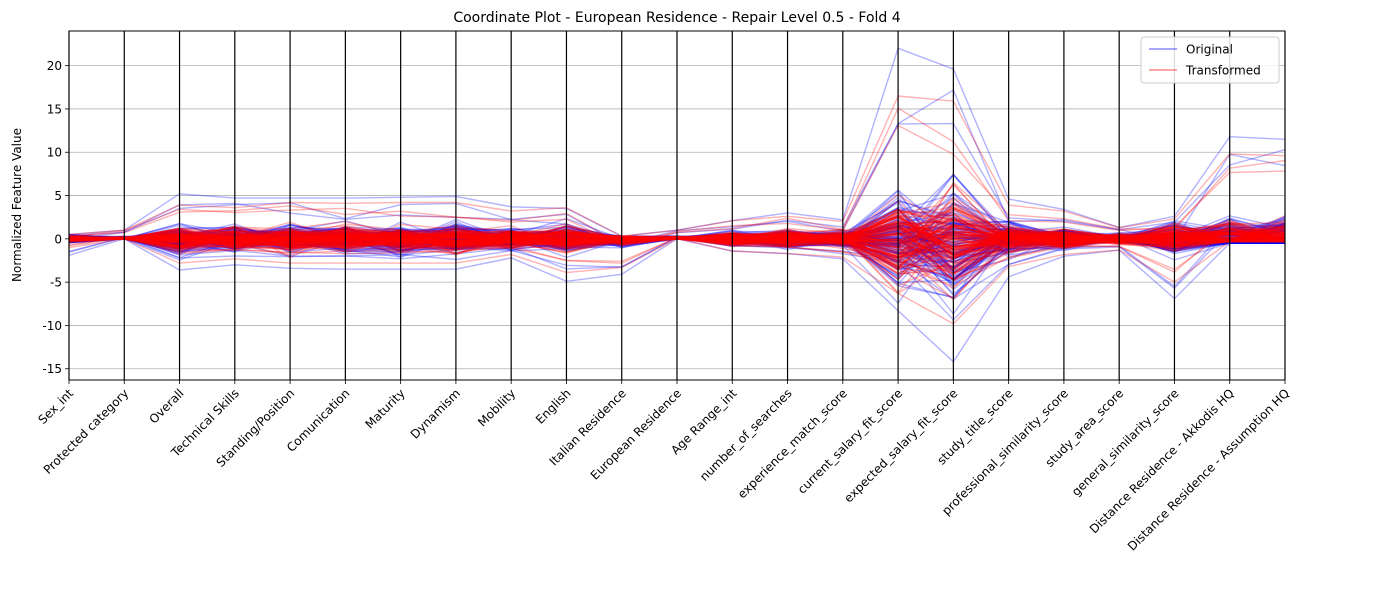  What do you see at coordinates (746, 435) in the screenshot?
I see `x-tick-label: number_of_searches` at bounding box center [746, 435].